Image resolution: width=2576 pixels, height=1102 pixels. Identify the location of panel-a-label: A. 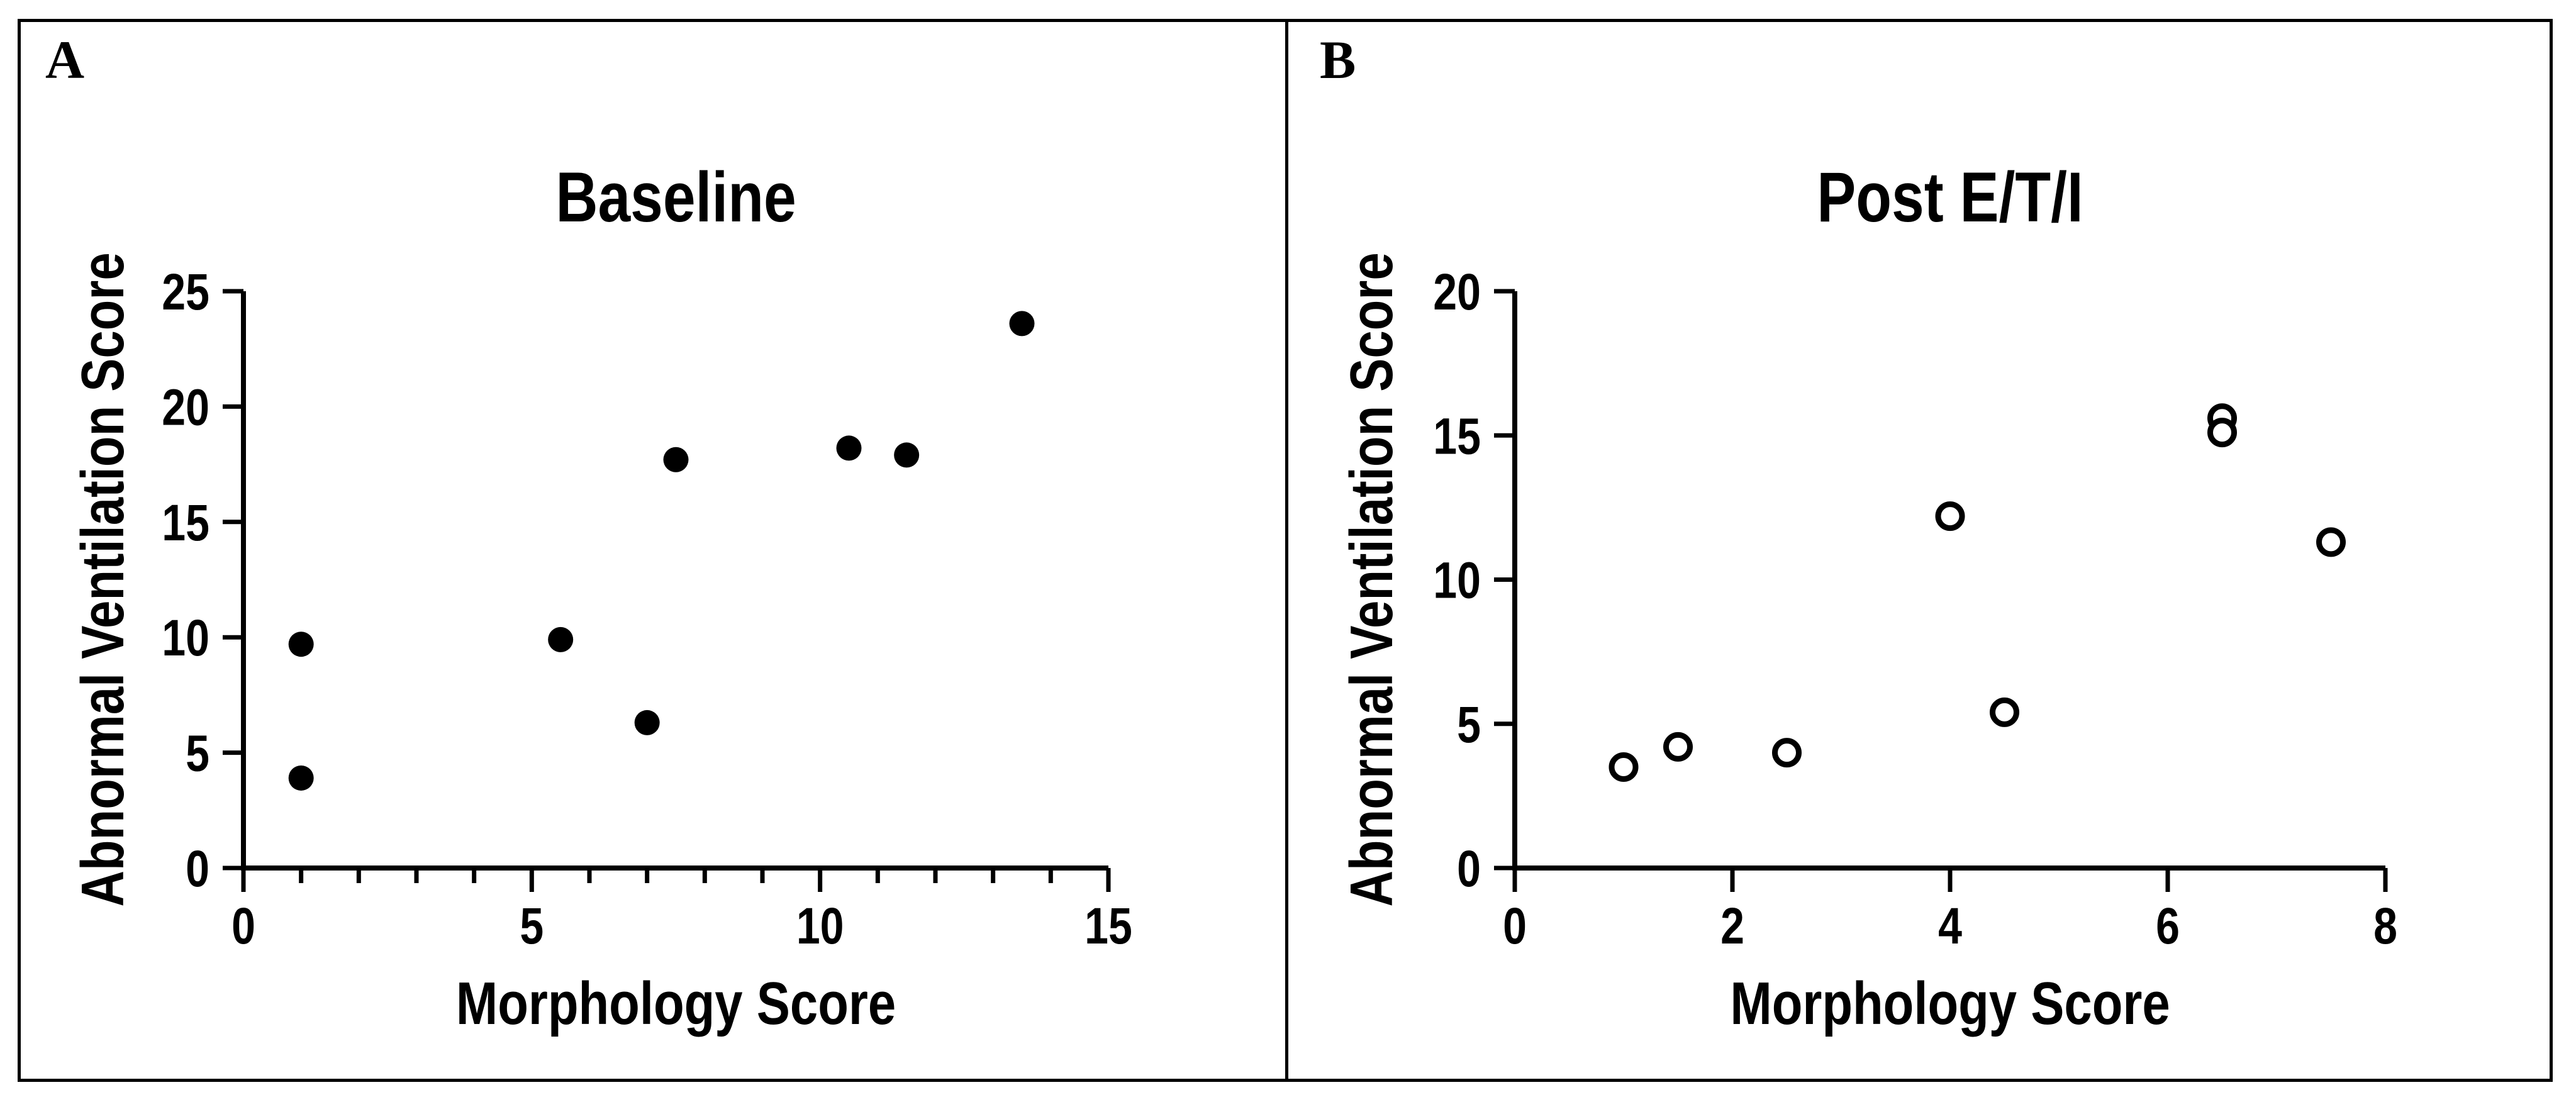
(65, 60).